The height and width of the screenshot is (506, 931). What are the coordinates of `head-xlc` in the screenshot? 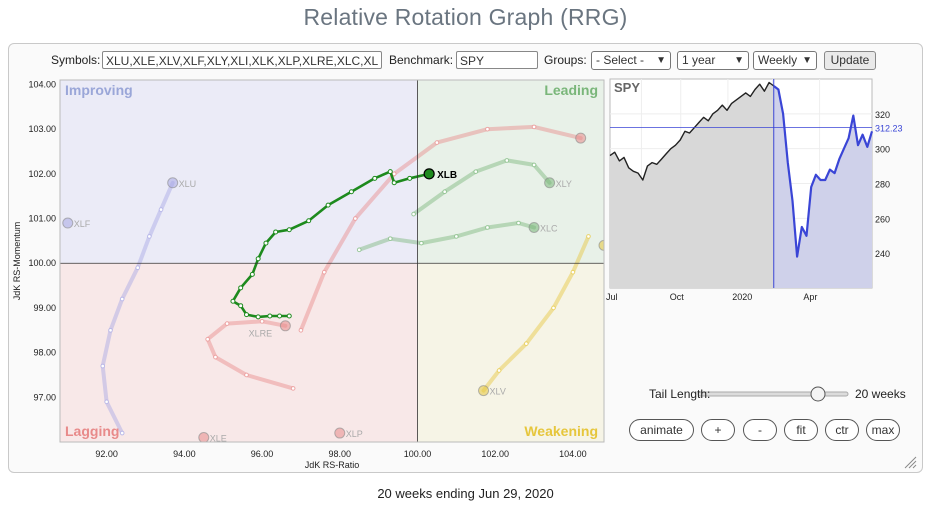 It's located at (534, 227).